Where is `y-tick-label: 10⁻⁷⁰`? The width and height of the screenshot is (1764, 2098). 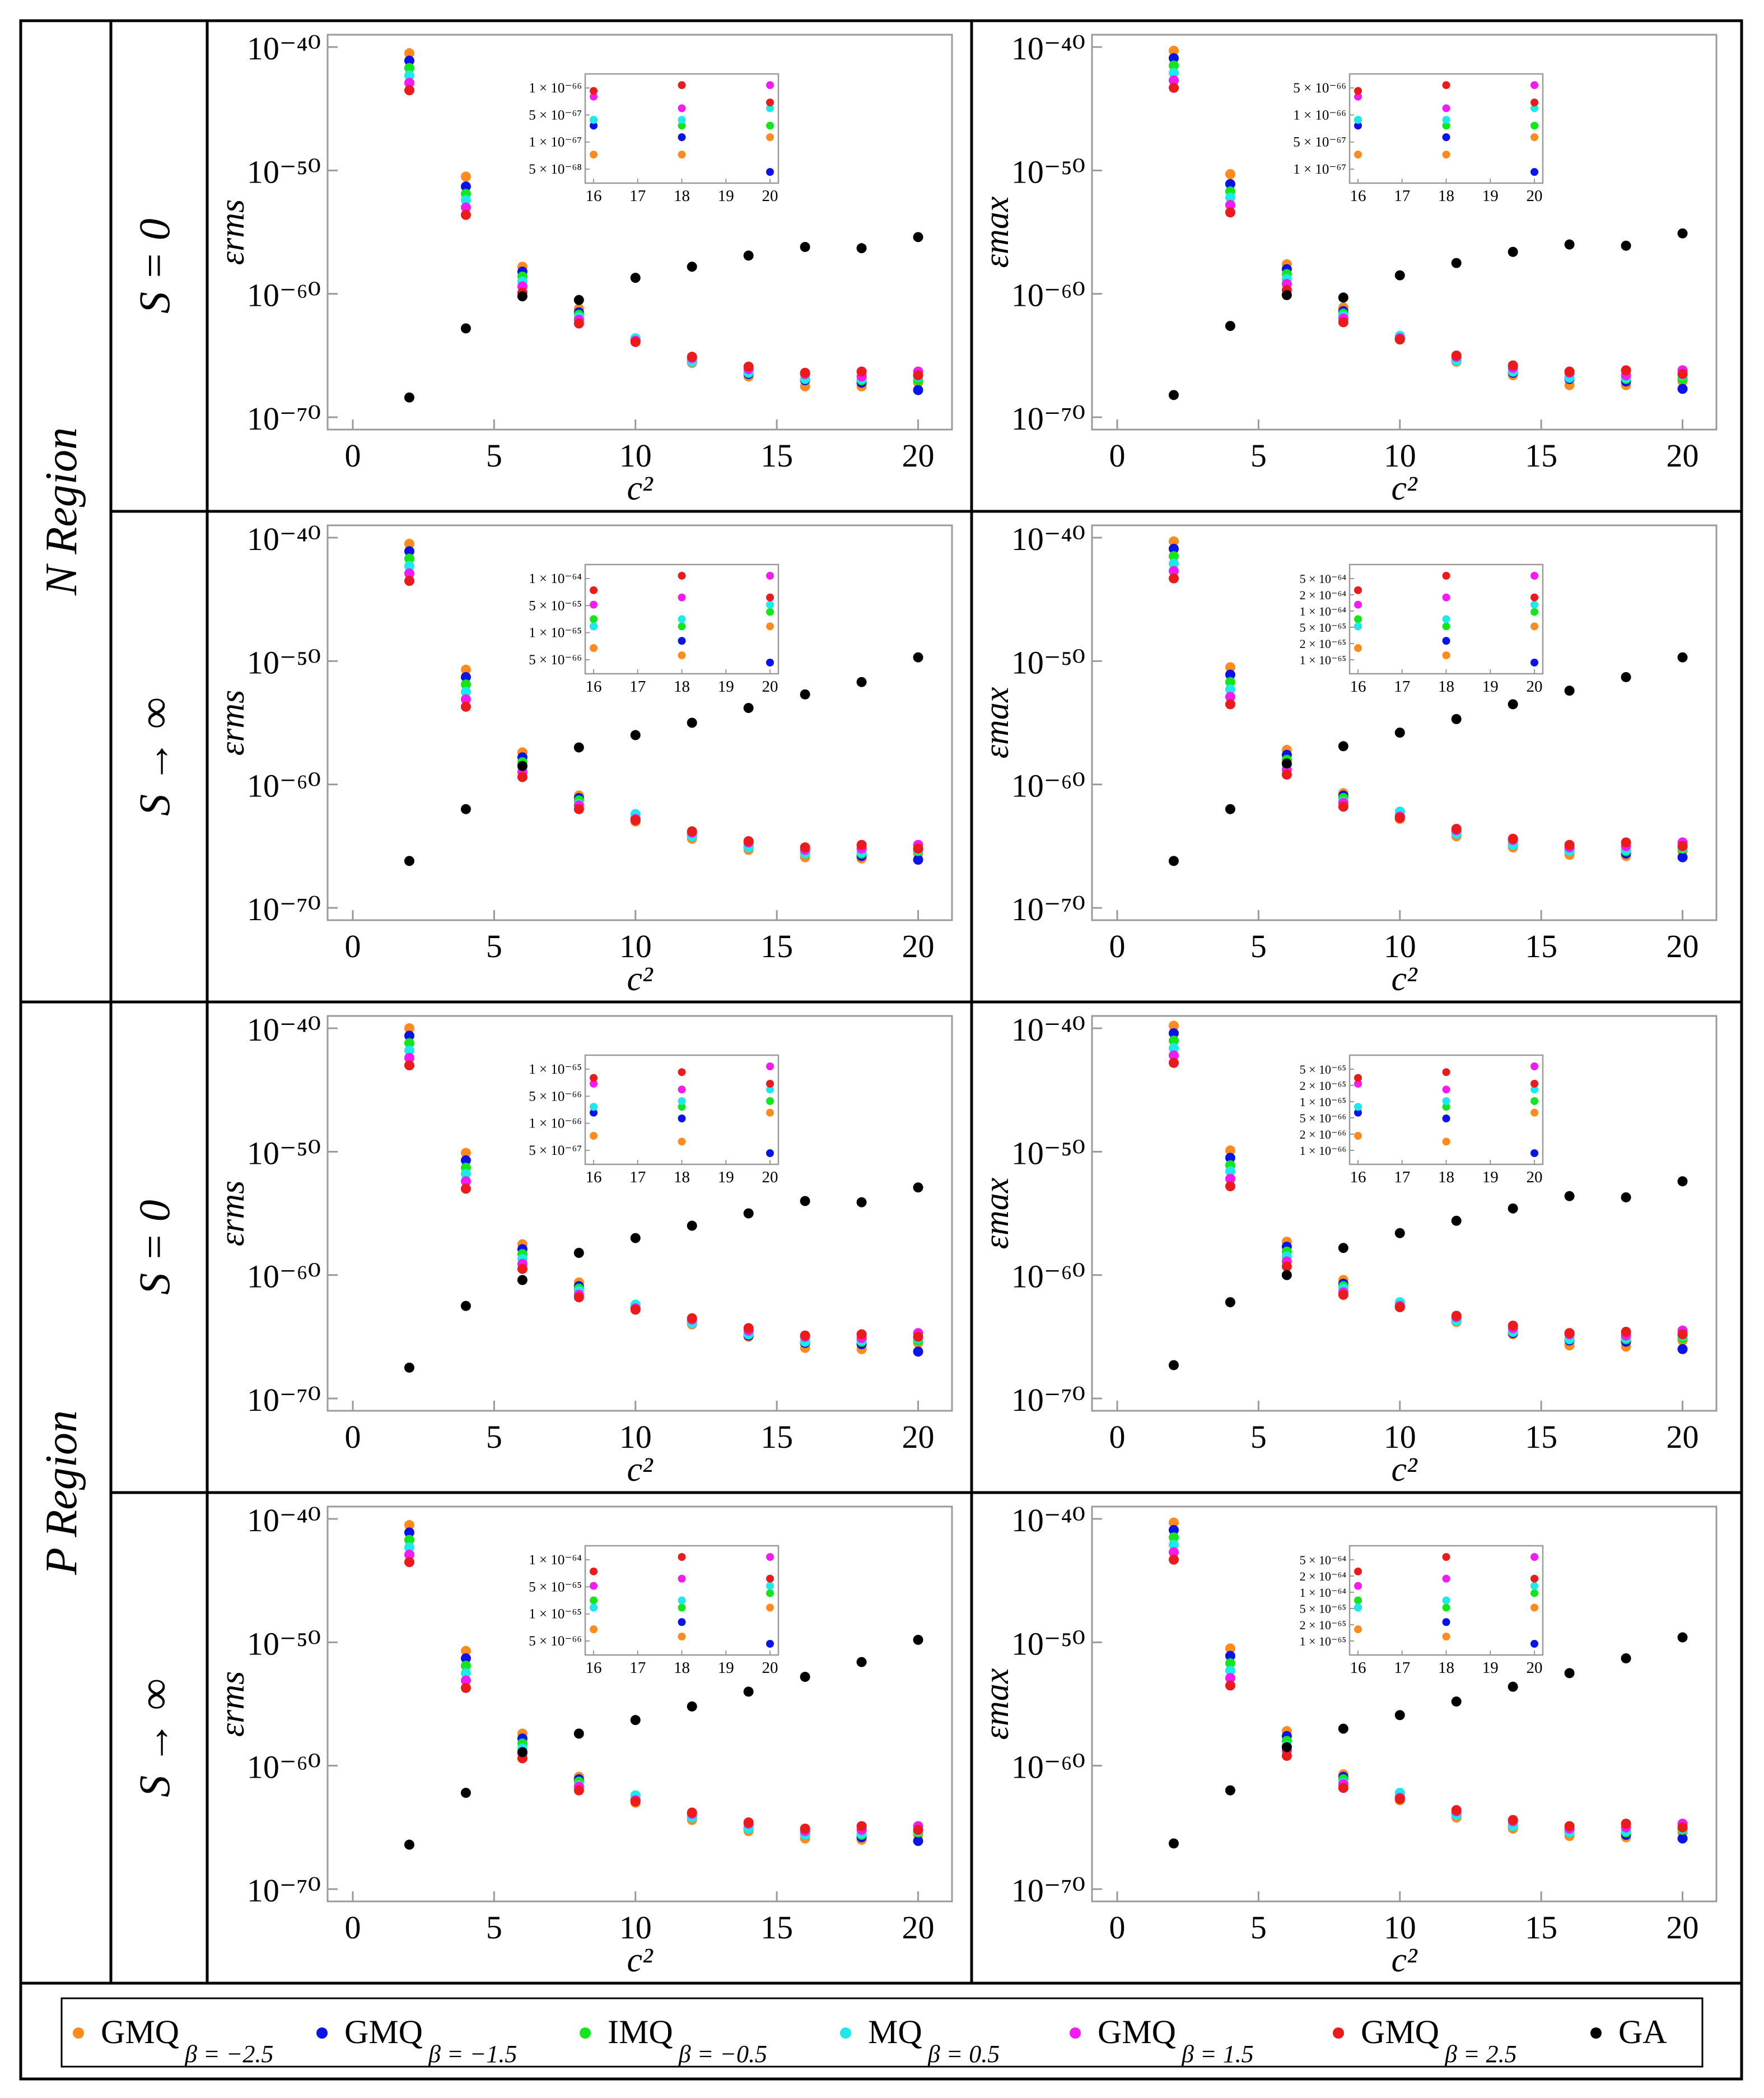
y-tick-label: 10⁻⁷⁰ is located at coordinates (284, 909).